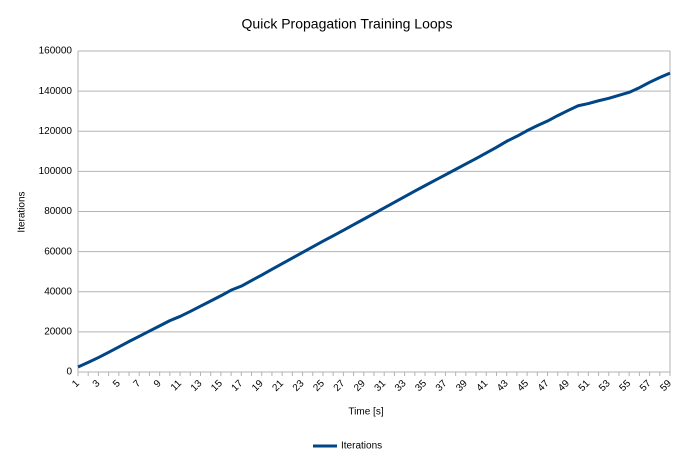  I want to click on x-tick-label: 33, so click(401, 386).